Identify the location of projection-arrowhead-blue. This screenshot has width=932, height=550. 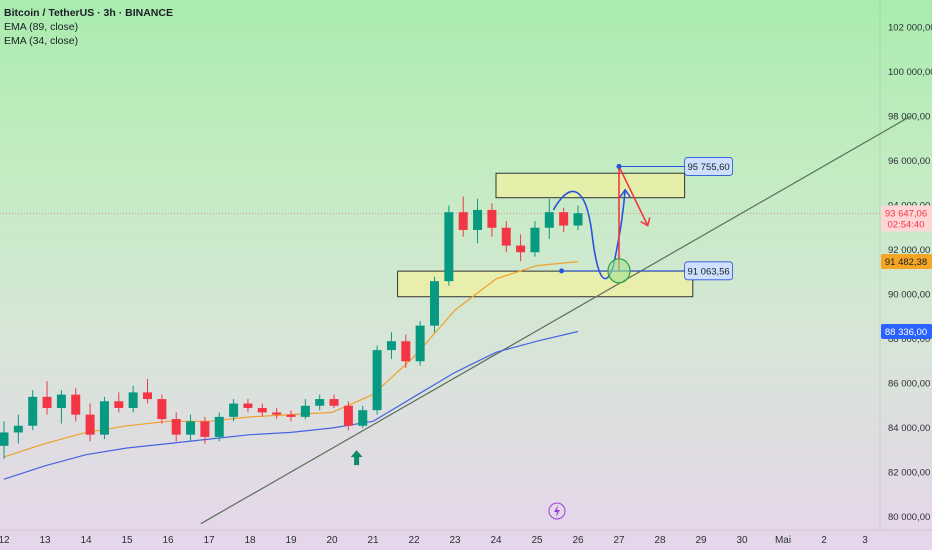
(625, 193).